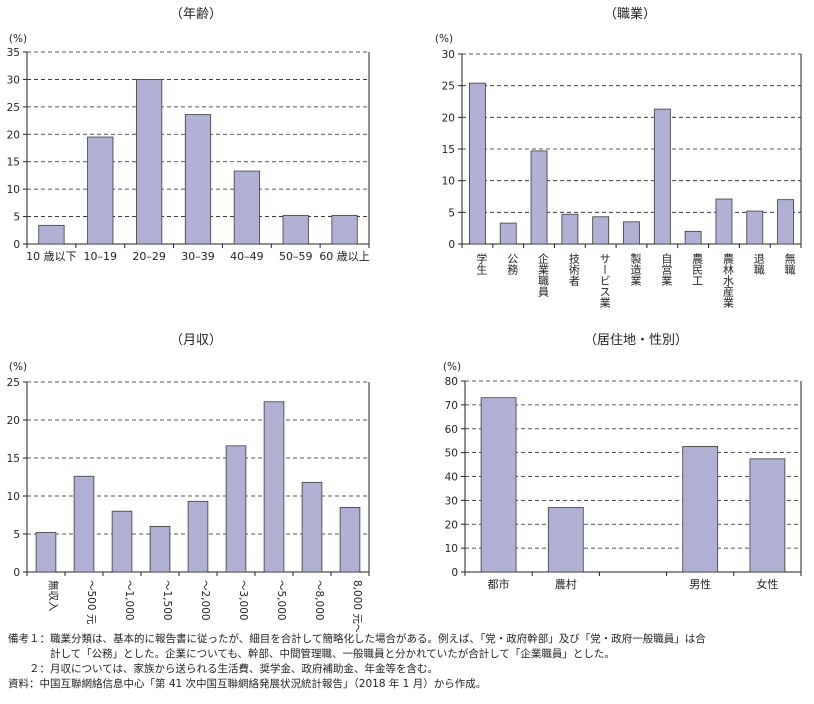 Image resolution: width=814 pixels, height=704 pixels. I want to click on y-tick-label: 70, so click(451, 406).